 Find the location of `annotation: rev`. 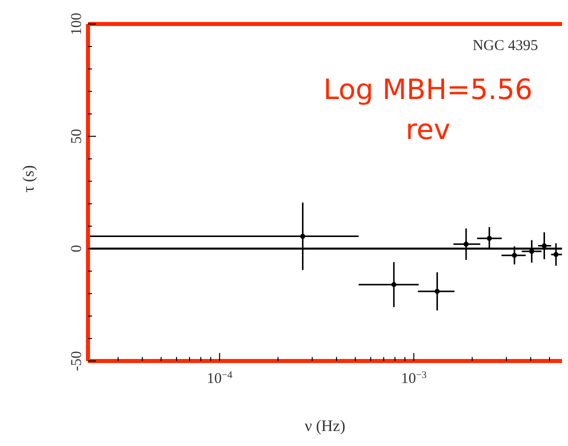

annotation: rev is located at coordinates (428, 130).